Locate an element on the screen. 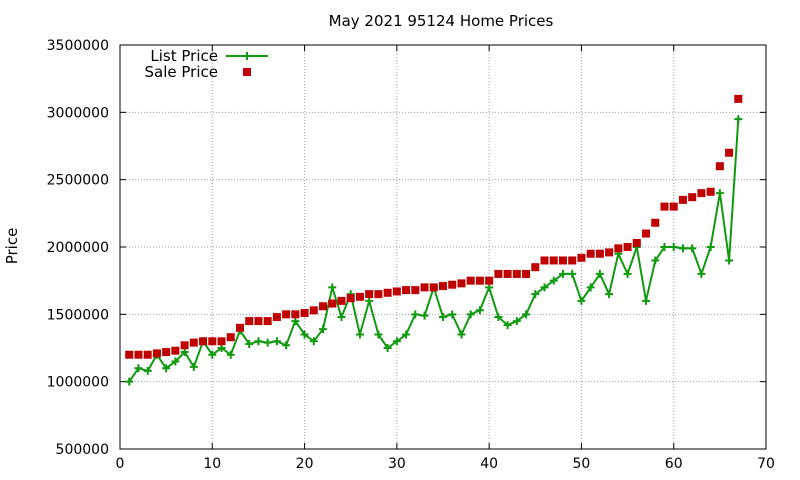 This screenshot has height=480, width=800. x-axis-tick-labels: 0 10 20 30 40 50 60 70 is located at coordinates (445, 464).